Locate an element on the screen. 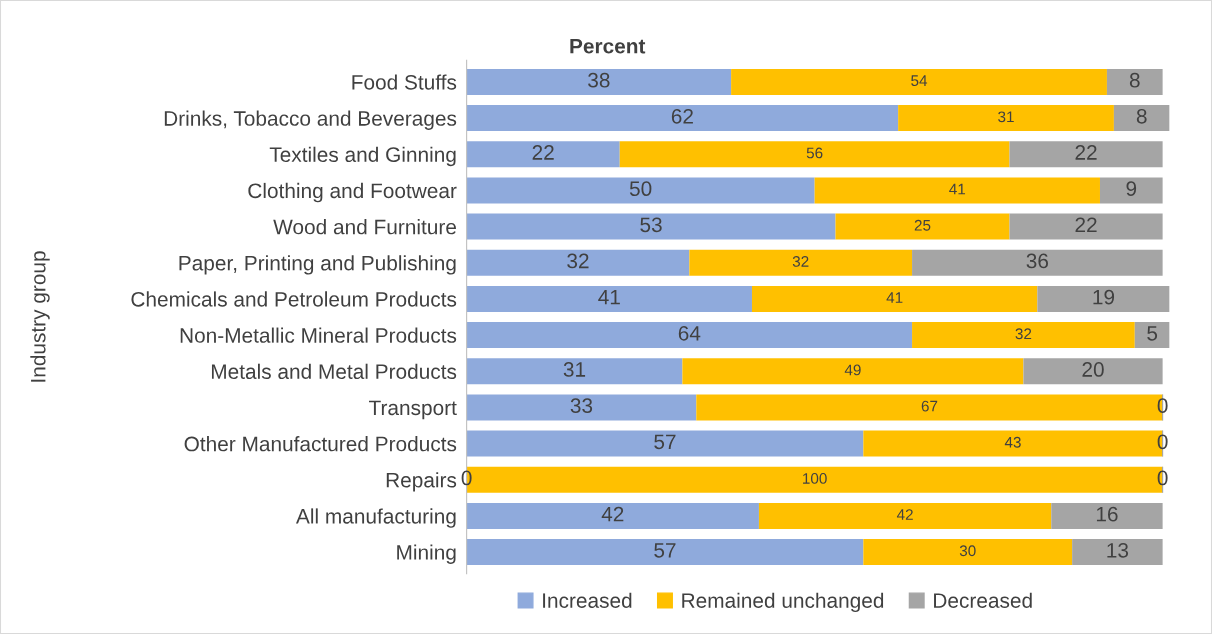  y-tick-label: Mining is located at coordinates (426, 554).